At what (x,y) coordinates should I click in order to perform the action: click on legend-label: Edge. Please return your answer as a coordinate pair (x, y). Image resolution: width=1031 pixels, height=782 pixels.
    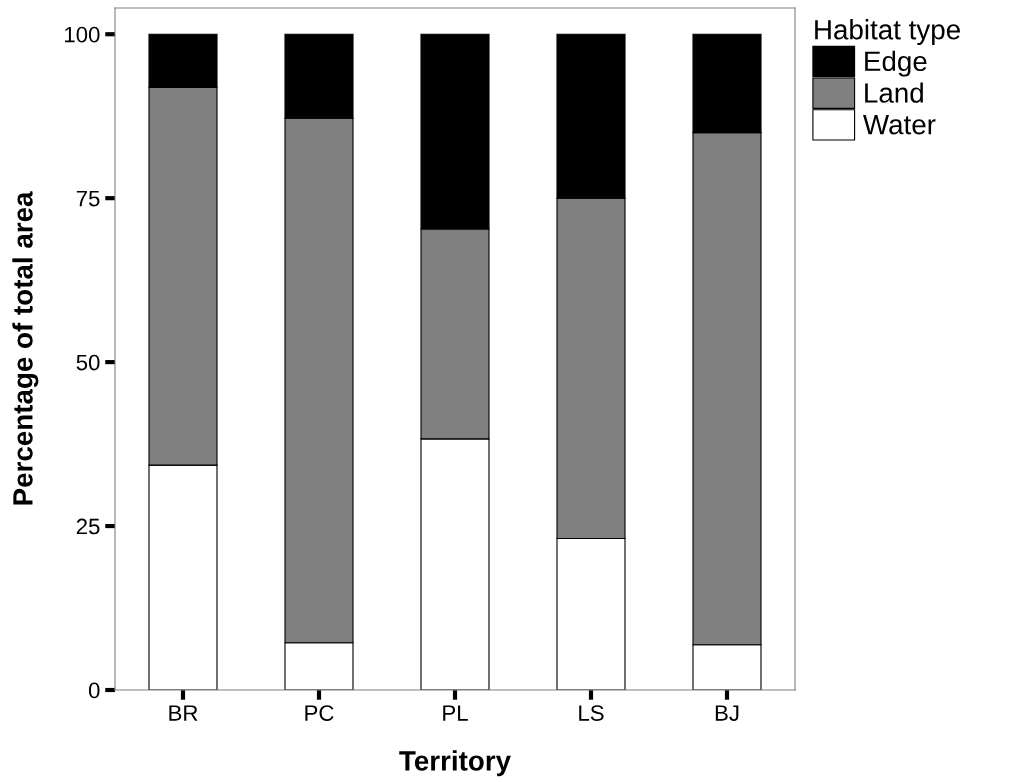
    Looking at the image, I should click on (896, 63).